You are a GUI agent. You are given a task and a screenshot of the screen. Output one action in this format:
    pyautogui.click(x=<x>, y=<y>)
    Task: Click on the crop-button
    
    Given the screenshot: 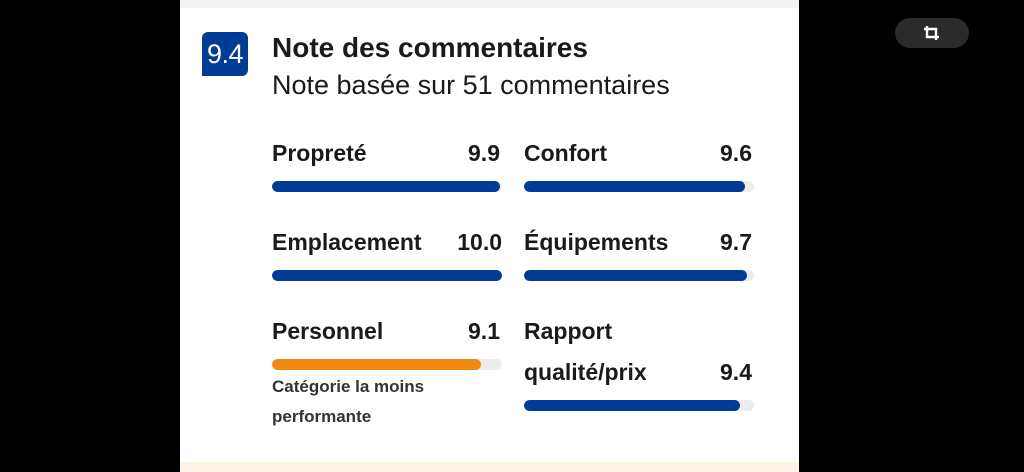 What is the action you would take?
    pyautogui.click(x=932, y=33)
    